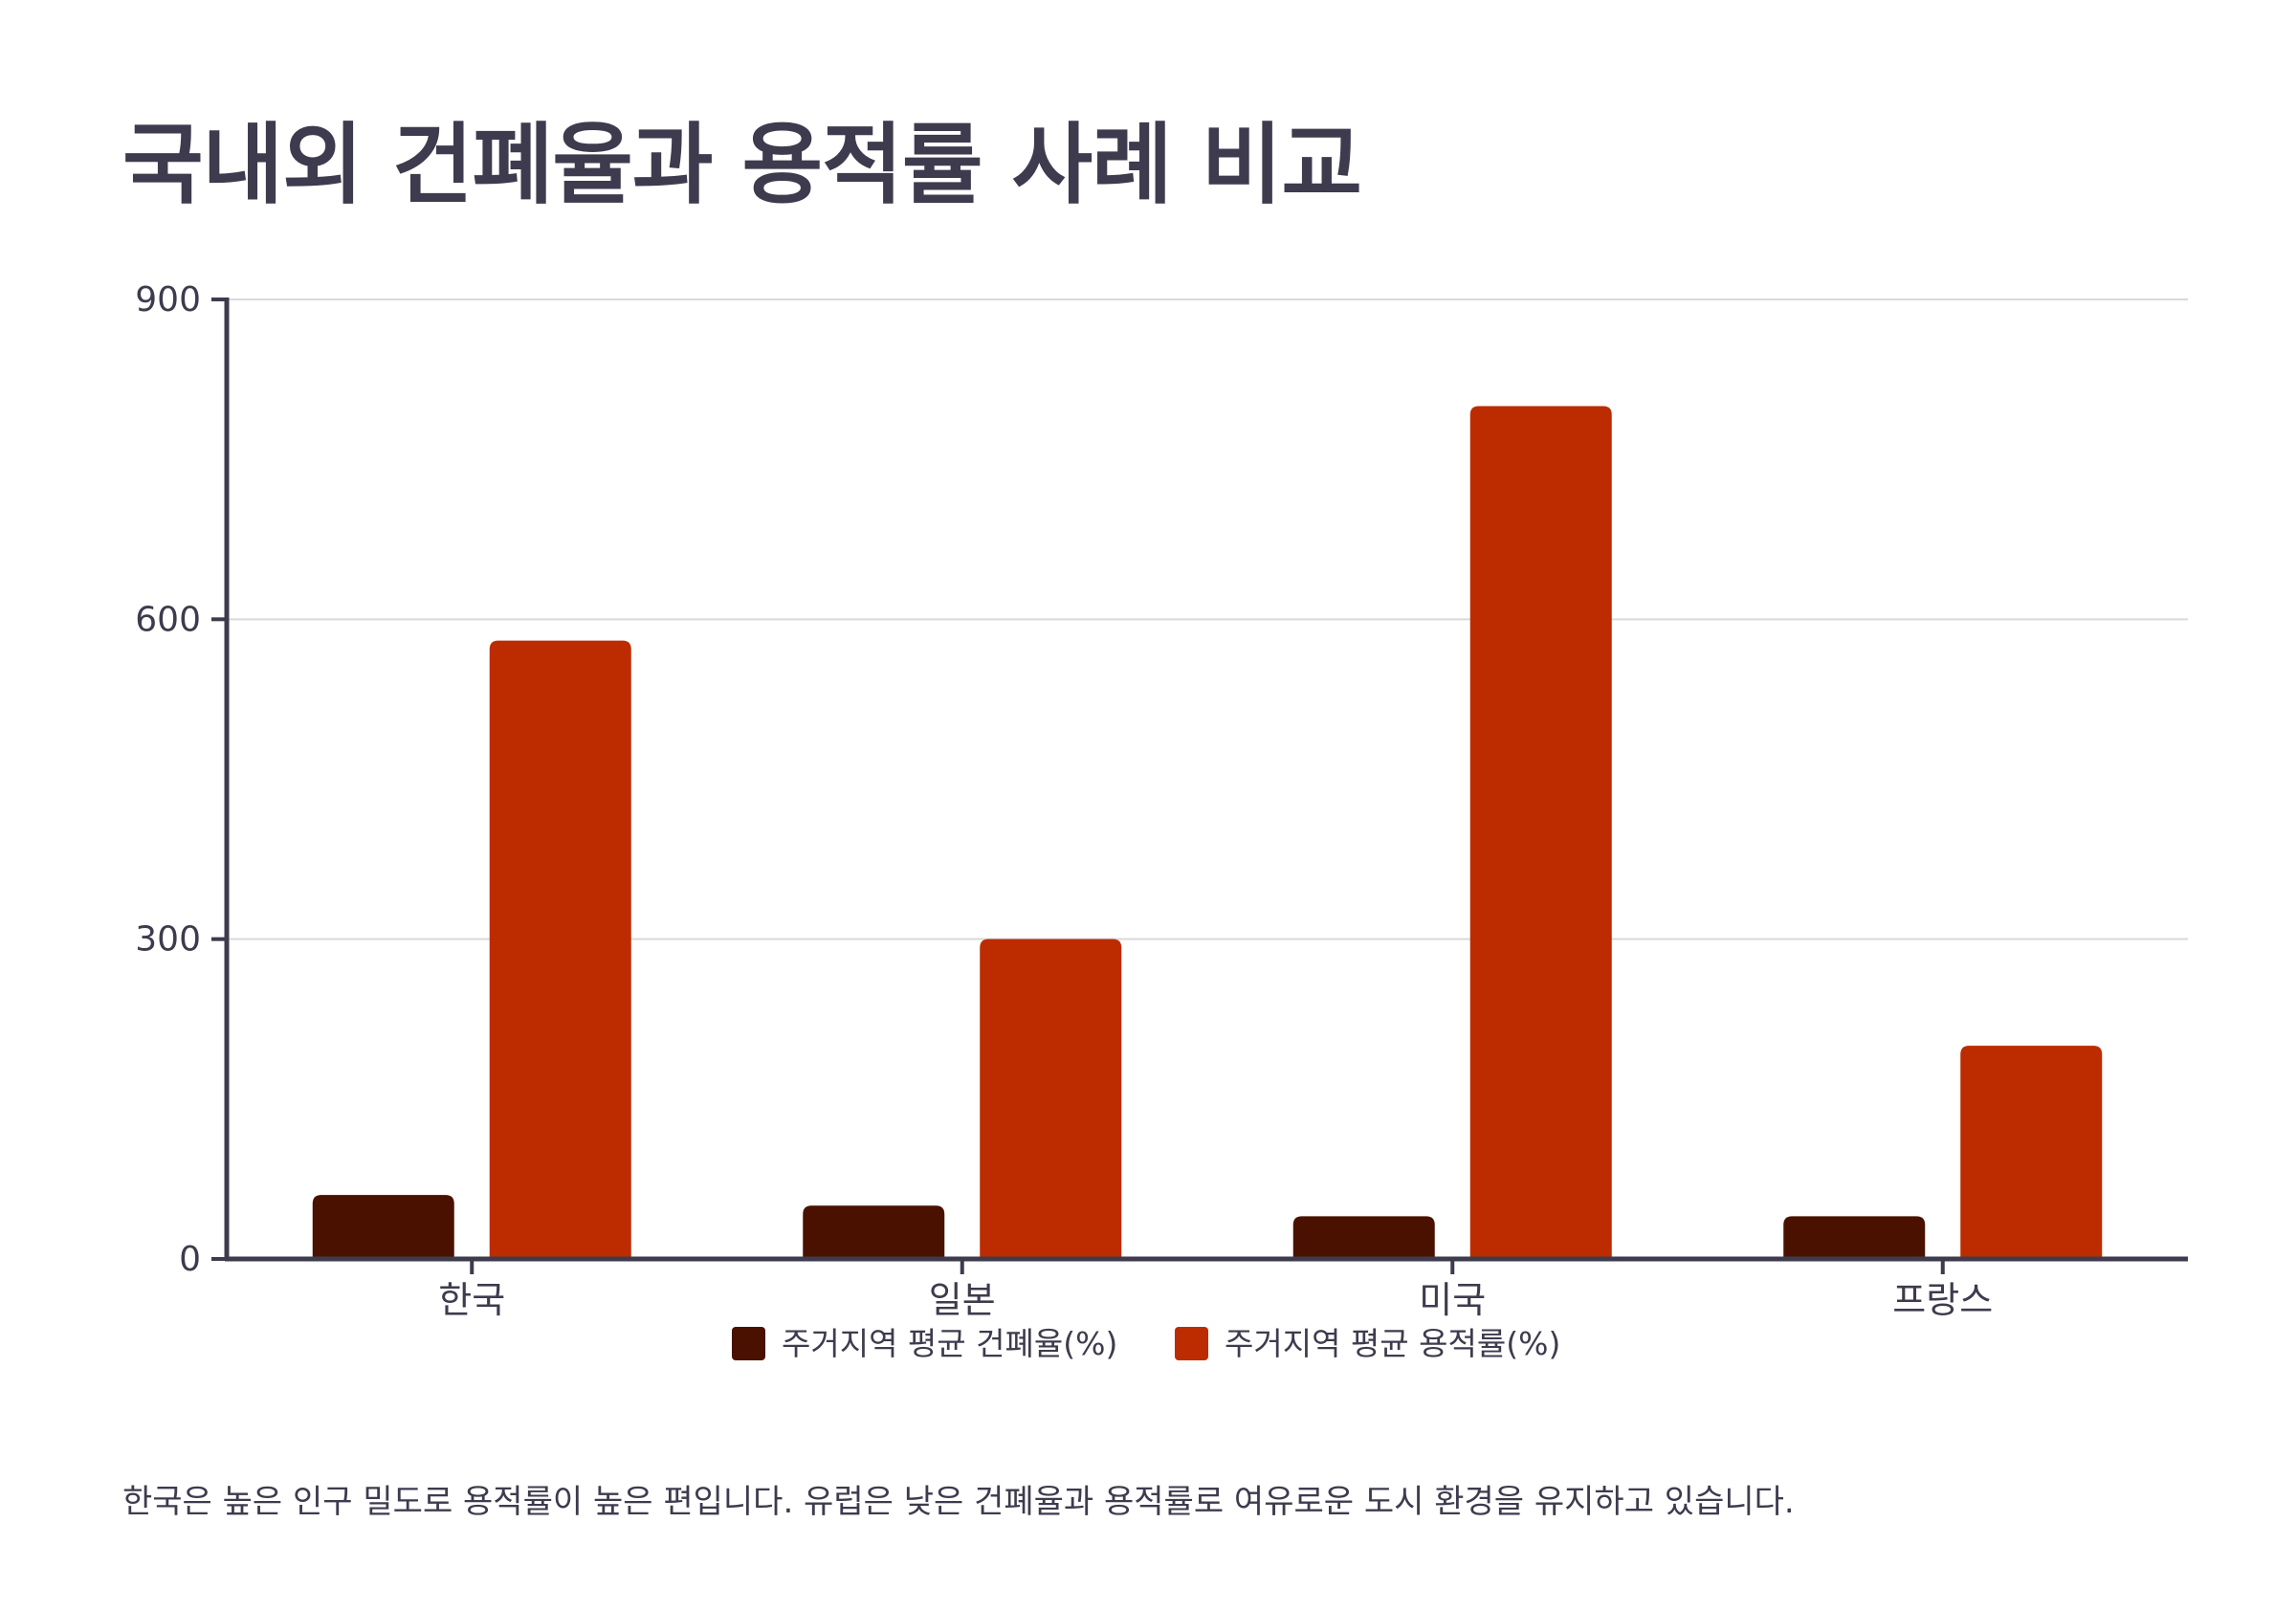 This screenshot has width=2296, height=1611. I want to click on y-axis-ticks: 0 300 600 900, so click(181, 780).